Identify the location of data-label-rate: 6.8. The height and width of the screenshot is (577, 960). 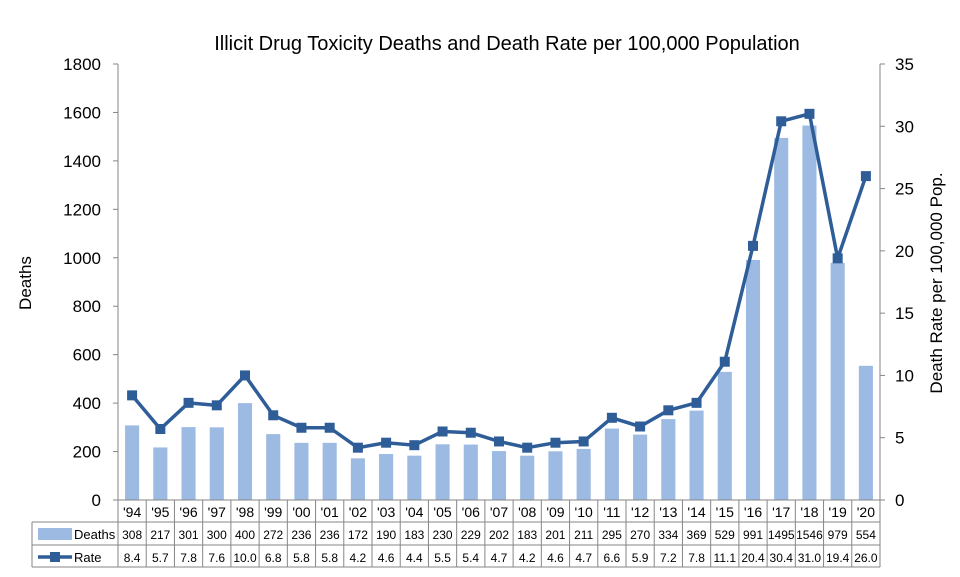
(273, 558).